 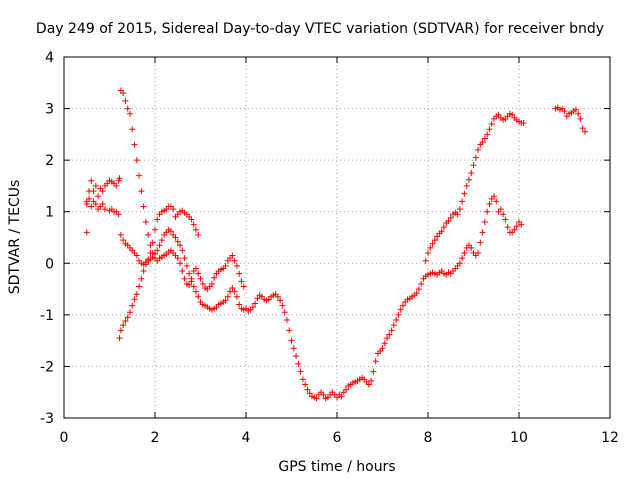 What do you see at coordinates (47, 367) in the screenshot?
I see `y-tick-label: -2` at bounding box center [47, 367].